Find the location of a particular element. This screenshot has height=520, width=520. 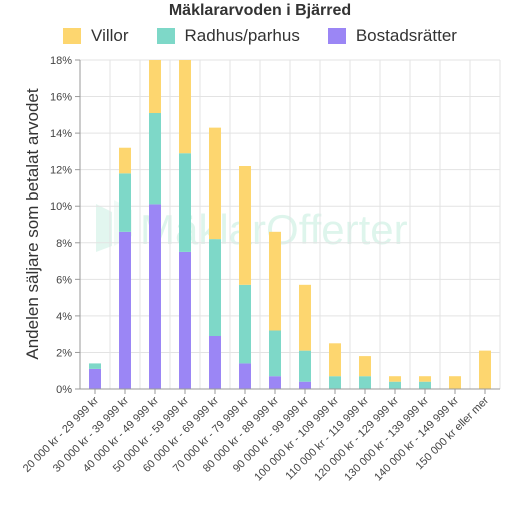

y-tick-label: 14% is located at coordinates (61, 134).